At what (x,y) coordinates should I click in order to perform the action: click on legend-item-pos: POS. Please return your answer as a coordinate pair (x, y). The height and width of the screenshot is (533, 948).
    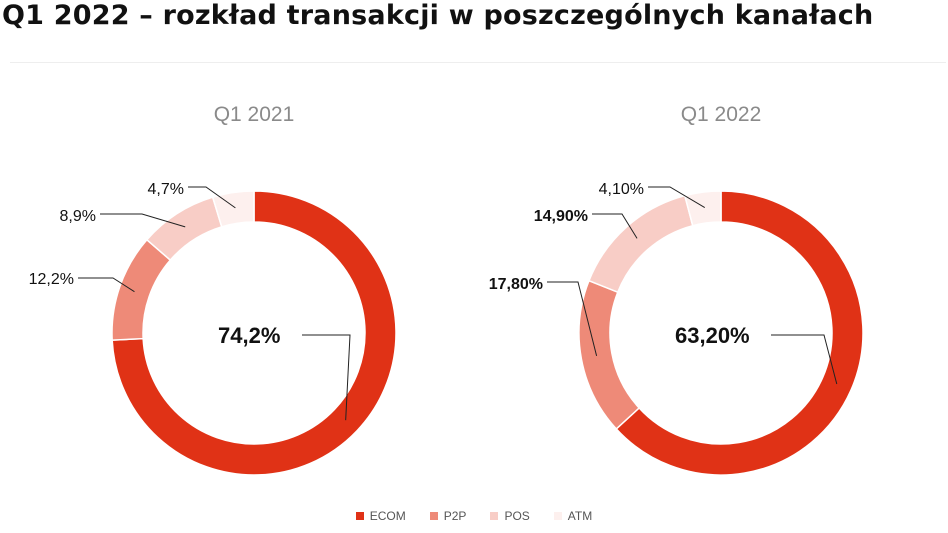
    Looking at the image, I should click on (510, 516).